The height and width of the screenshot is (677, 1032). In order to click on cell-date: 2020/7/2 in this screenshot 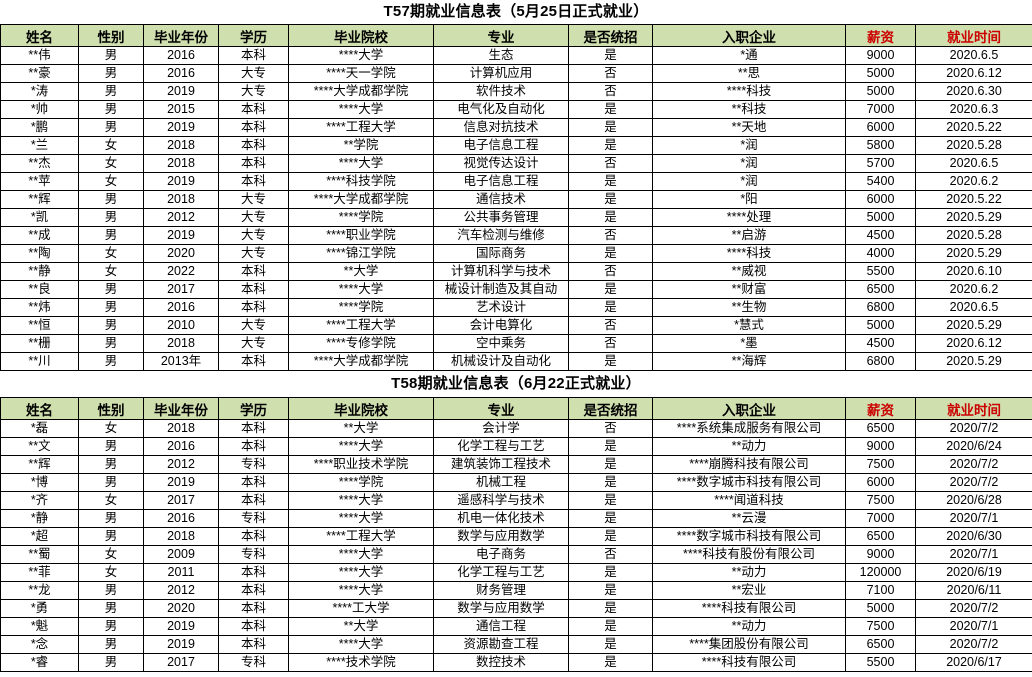, I will do `click(973, 464)`.